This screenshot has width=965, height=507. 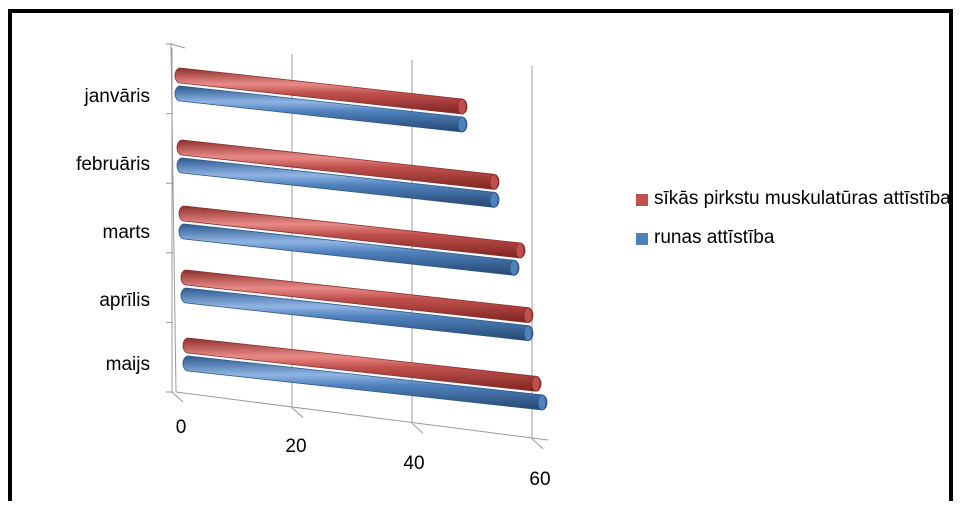 What do you see at coordinates (413, 463) in the screenshot?
I see `x-tick-label-40: 40` at bounding box center [413, 463].